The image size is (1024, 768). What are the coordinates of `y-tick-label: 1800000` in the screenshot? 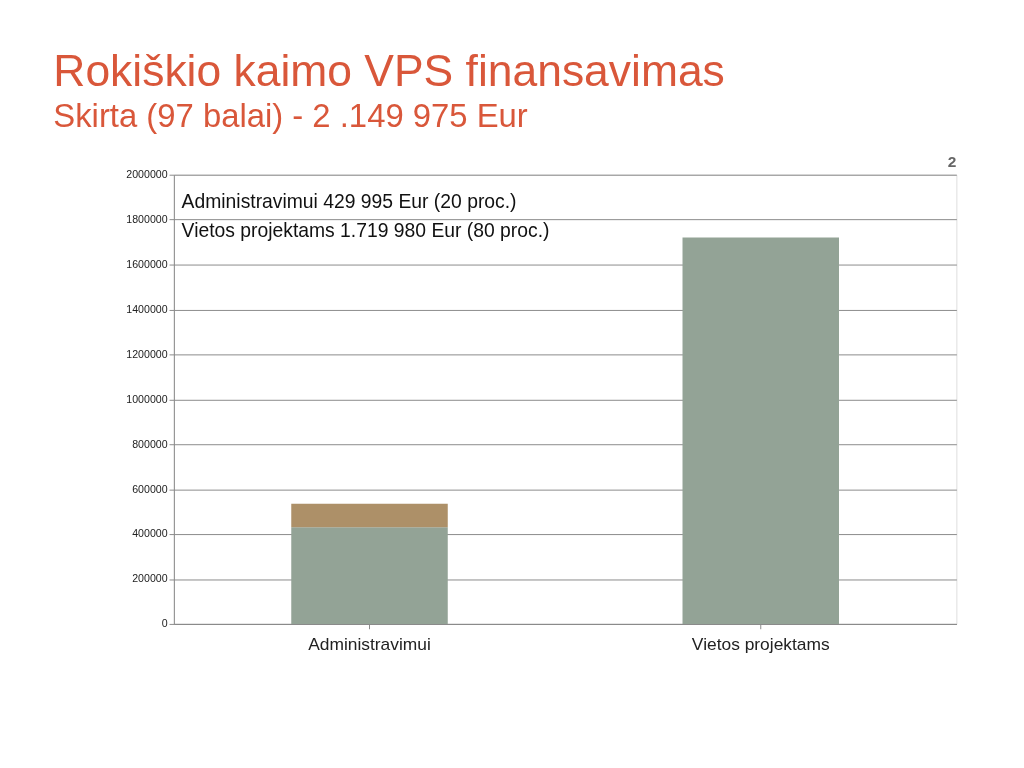 It's located at (147, 219).